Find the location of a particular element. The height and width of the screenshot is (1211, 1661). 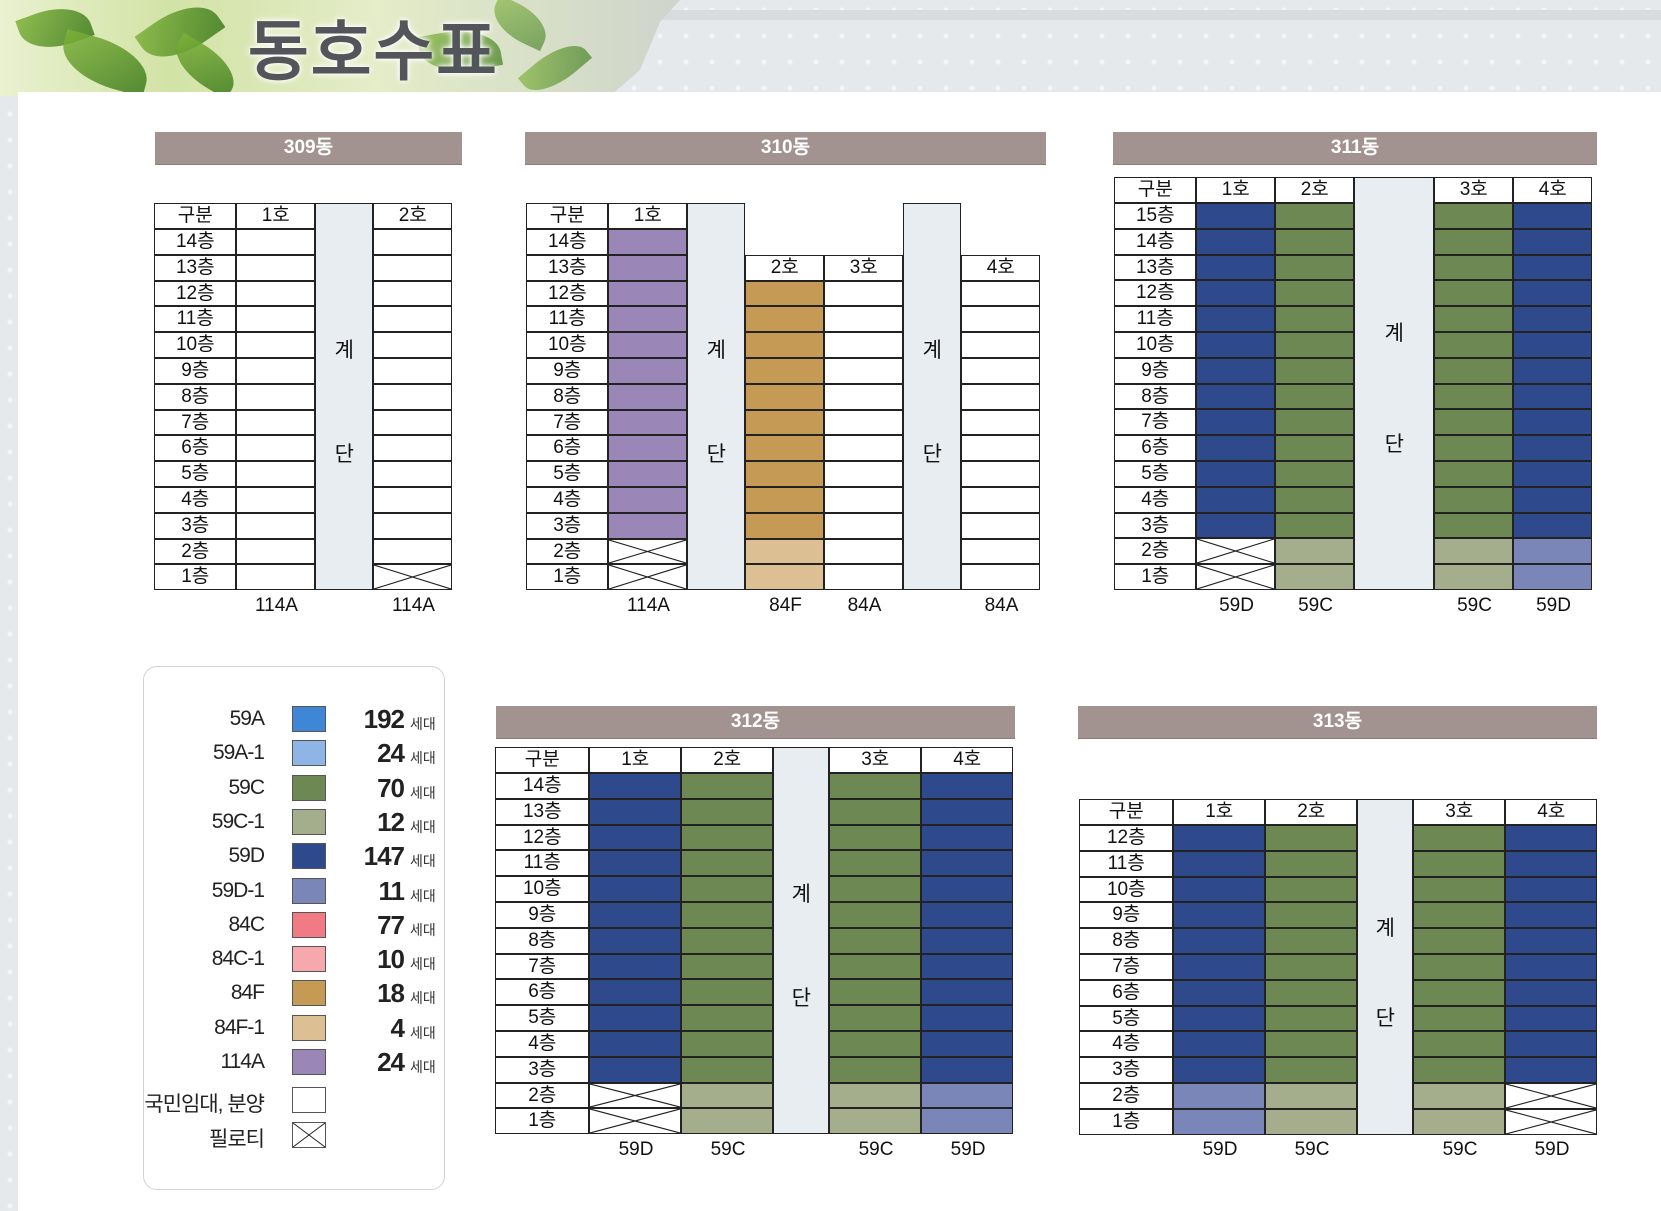

floor-label: 7층 is located at coordinates (1155, 422).